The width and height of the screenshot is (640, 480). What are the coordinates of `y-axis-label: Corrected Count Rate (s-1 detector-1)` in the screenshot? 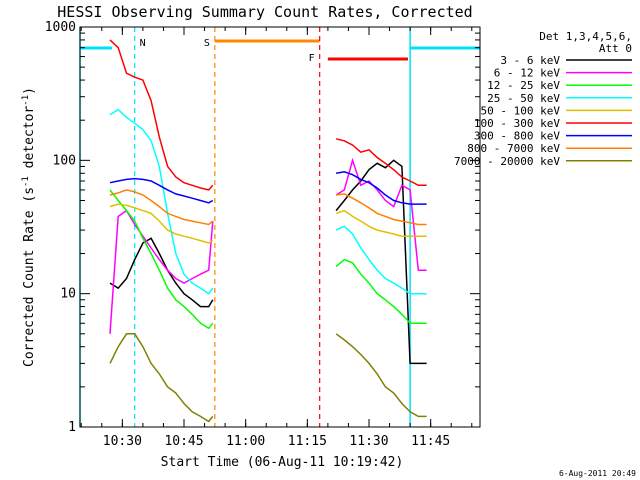 It's located at (29, 227).